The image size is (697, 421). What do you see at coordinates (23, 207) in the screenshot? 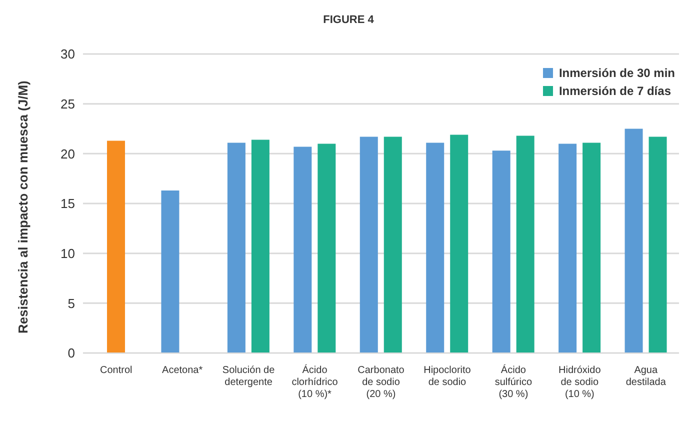
I see `y-axis-title: Resistencia al impacto con muesca (J/M)` at bounding box center [23, 207].